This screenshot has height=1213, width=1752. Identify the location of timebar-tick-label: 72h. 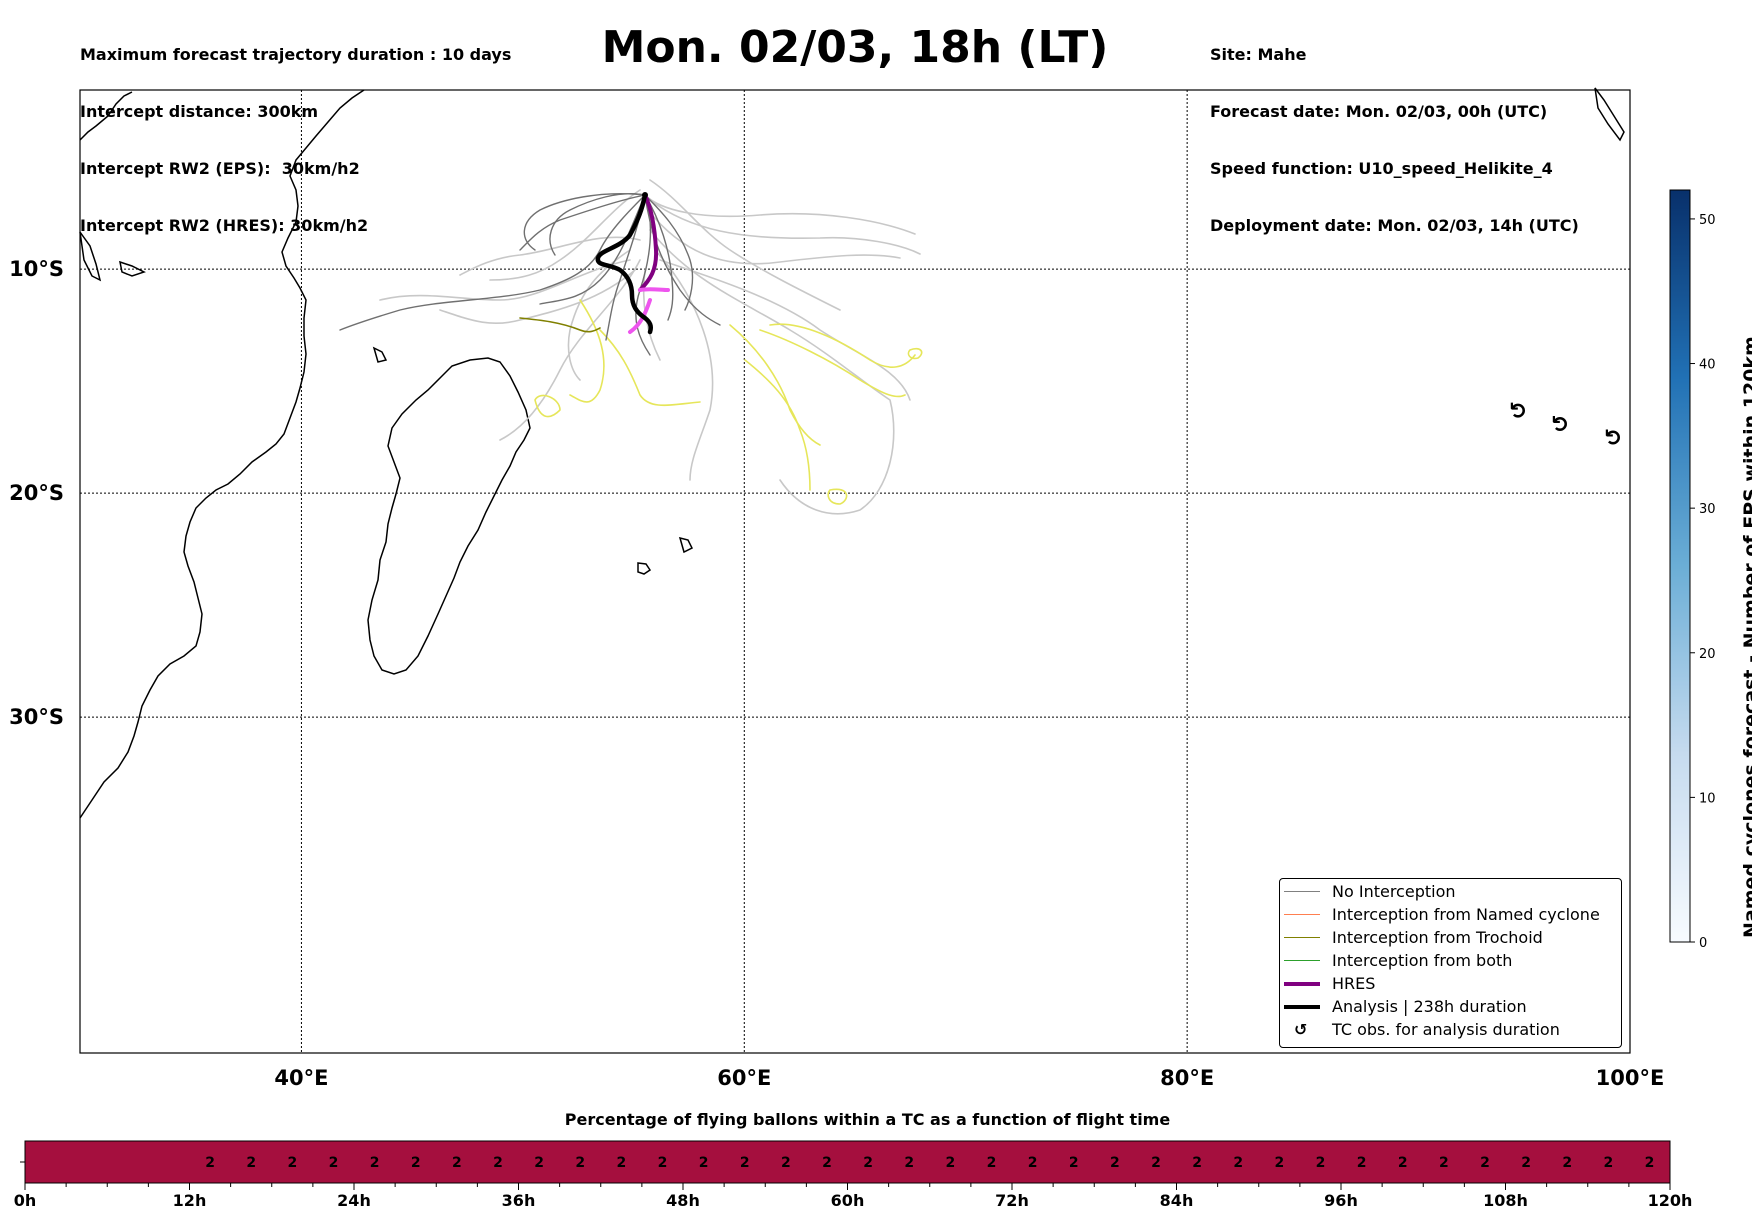
(1012, 1200).